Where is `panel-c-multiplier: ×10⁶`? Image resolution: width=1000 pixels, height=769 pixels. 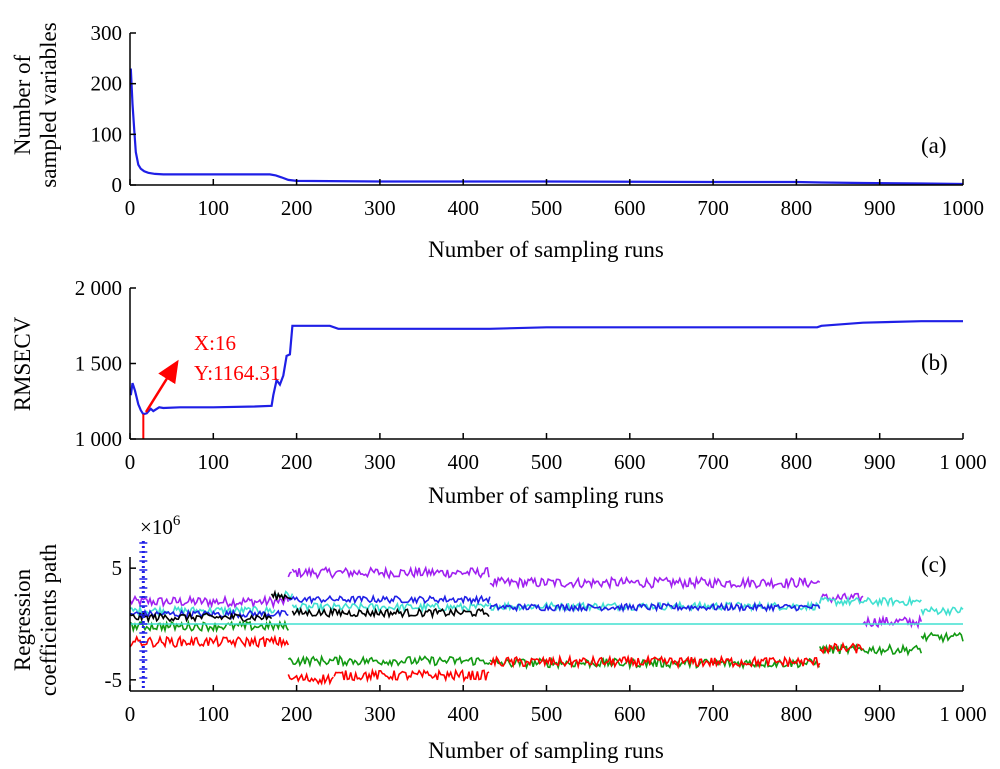 panel-c-multiplier: ×10⁶ is located at coordinates (160, 526).